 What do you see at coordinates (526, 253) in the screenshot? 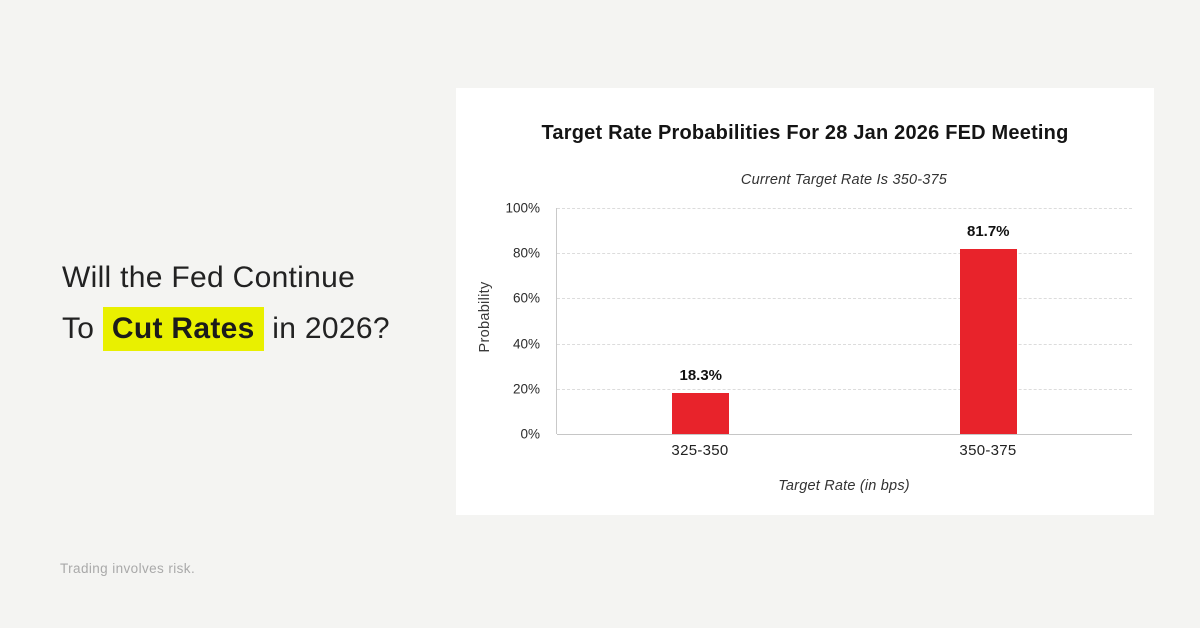
I see `y-tick-label: 80%` at bounding box center [526, 253].